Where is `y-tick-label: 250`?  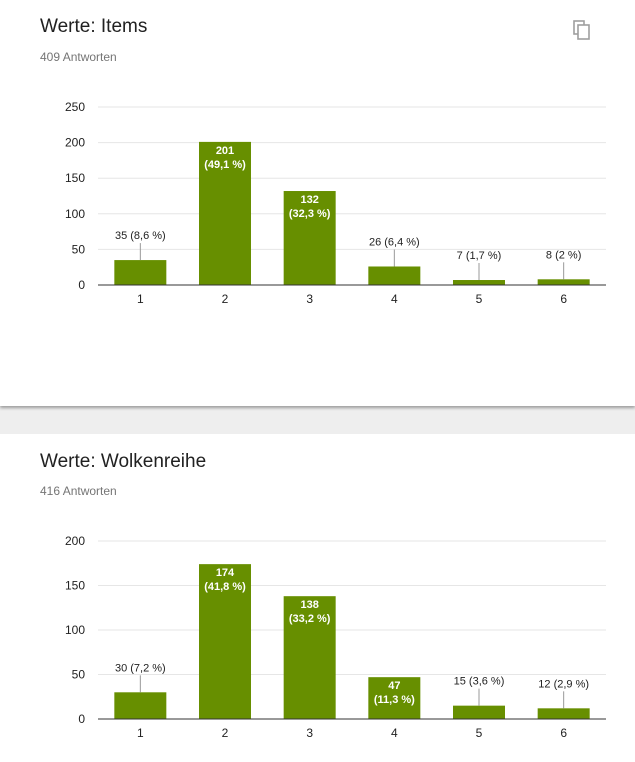
y-tick-label: 250 is located at coordinates (75, 107).